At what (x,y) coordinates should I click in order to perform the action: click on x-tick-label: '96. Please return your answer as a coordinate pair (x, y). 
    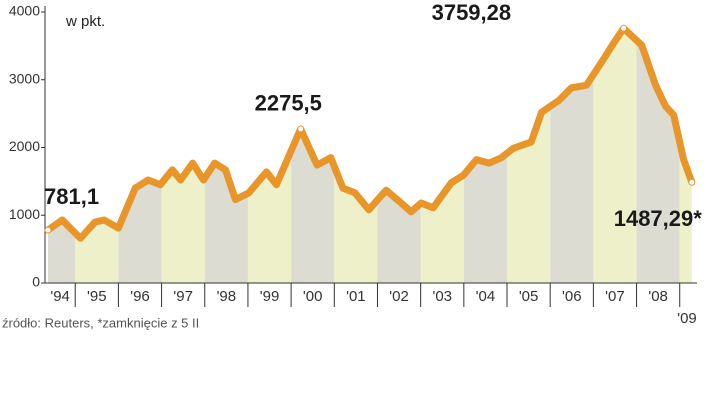
    Looking at the image, I should click on (140, 296).